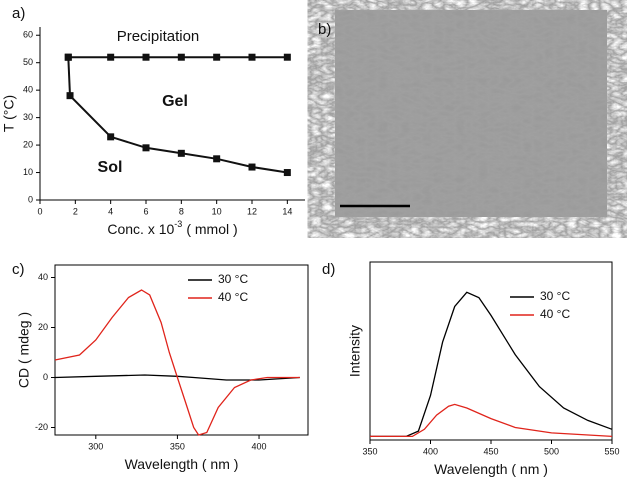 The height and width of the screenshot is (485, 627). What do you see at coordinates (611, 451) in the screenshot?
I see `x-tick-label: 550` at bounding box center [611, 451].